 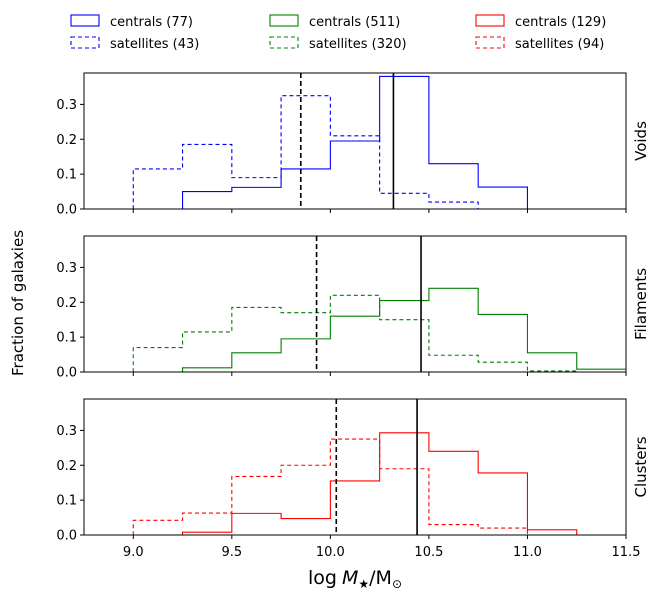 I want to click on clusters-centrals-histogram, so click(x=355, y=484).